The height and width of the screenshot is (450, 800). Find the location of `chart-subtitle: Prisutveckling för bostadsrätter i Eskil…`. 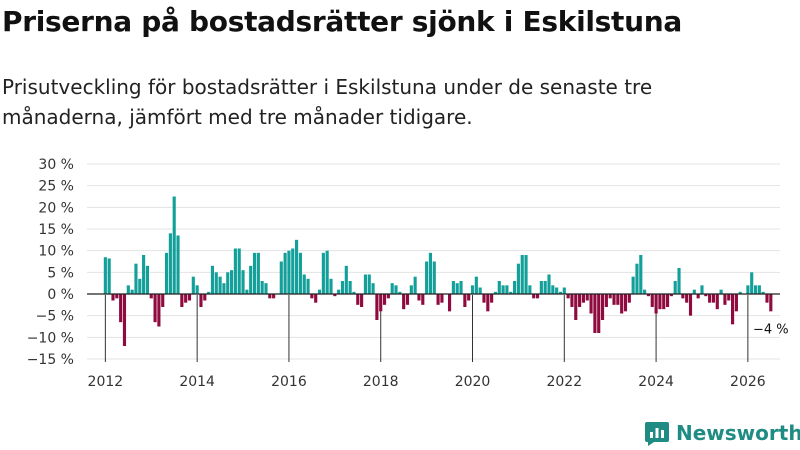

chart-subtitle: Prisutveckling för bostadsrätter i Eskil… is located at coordinates (327, 102).